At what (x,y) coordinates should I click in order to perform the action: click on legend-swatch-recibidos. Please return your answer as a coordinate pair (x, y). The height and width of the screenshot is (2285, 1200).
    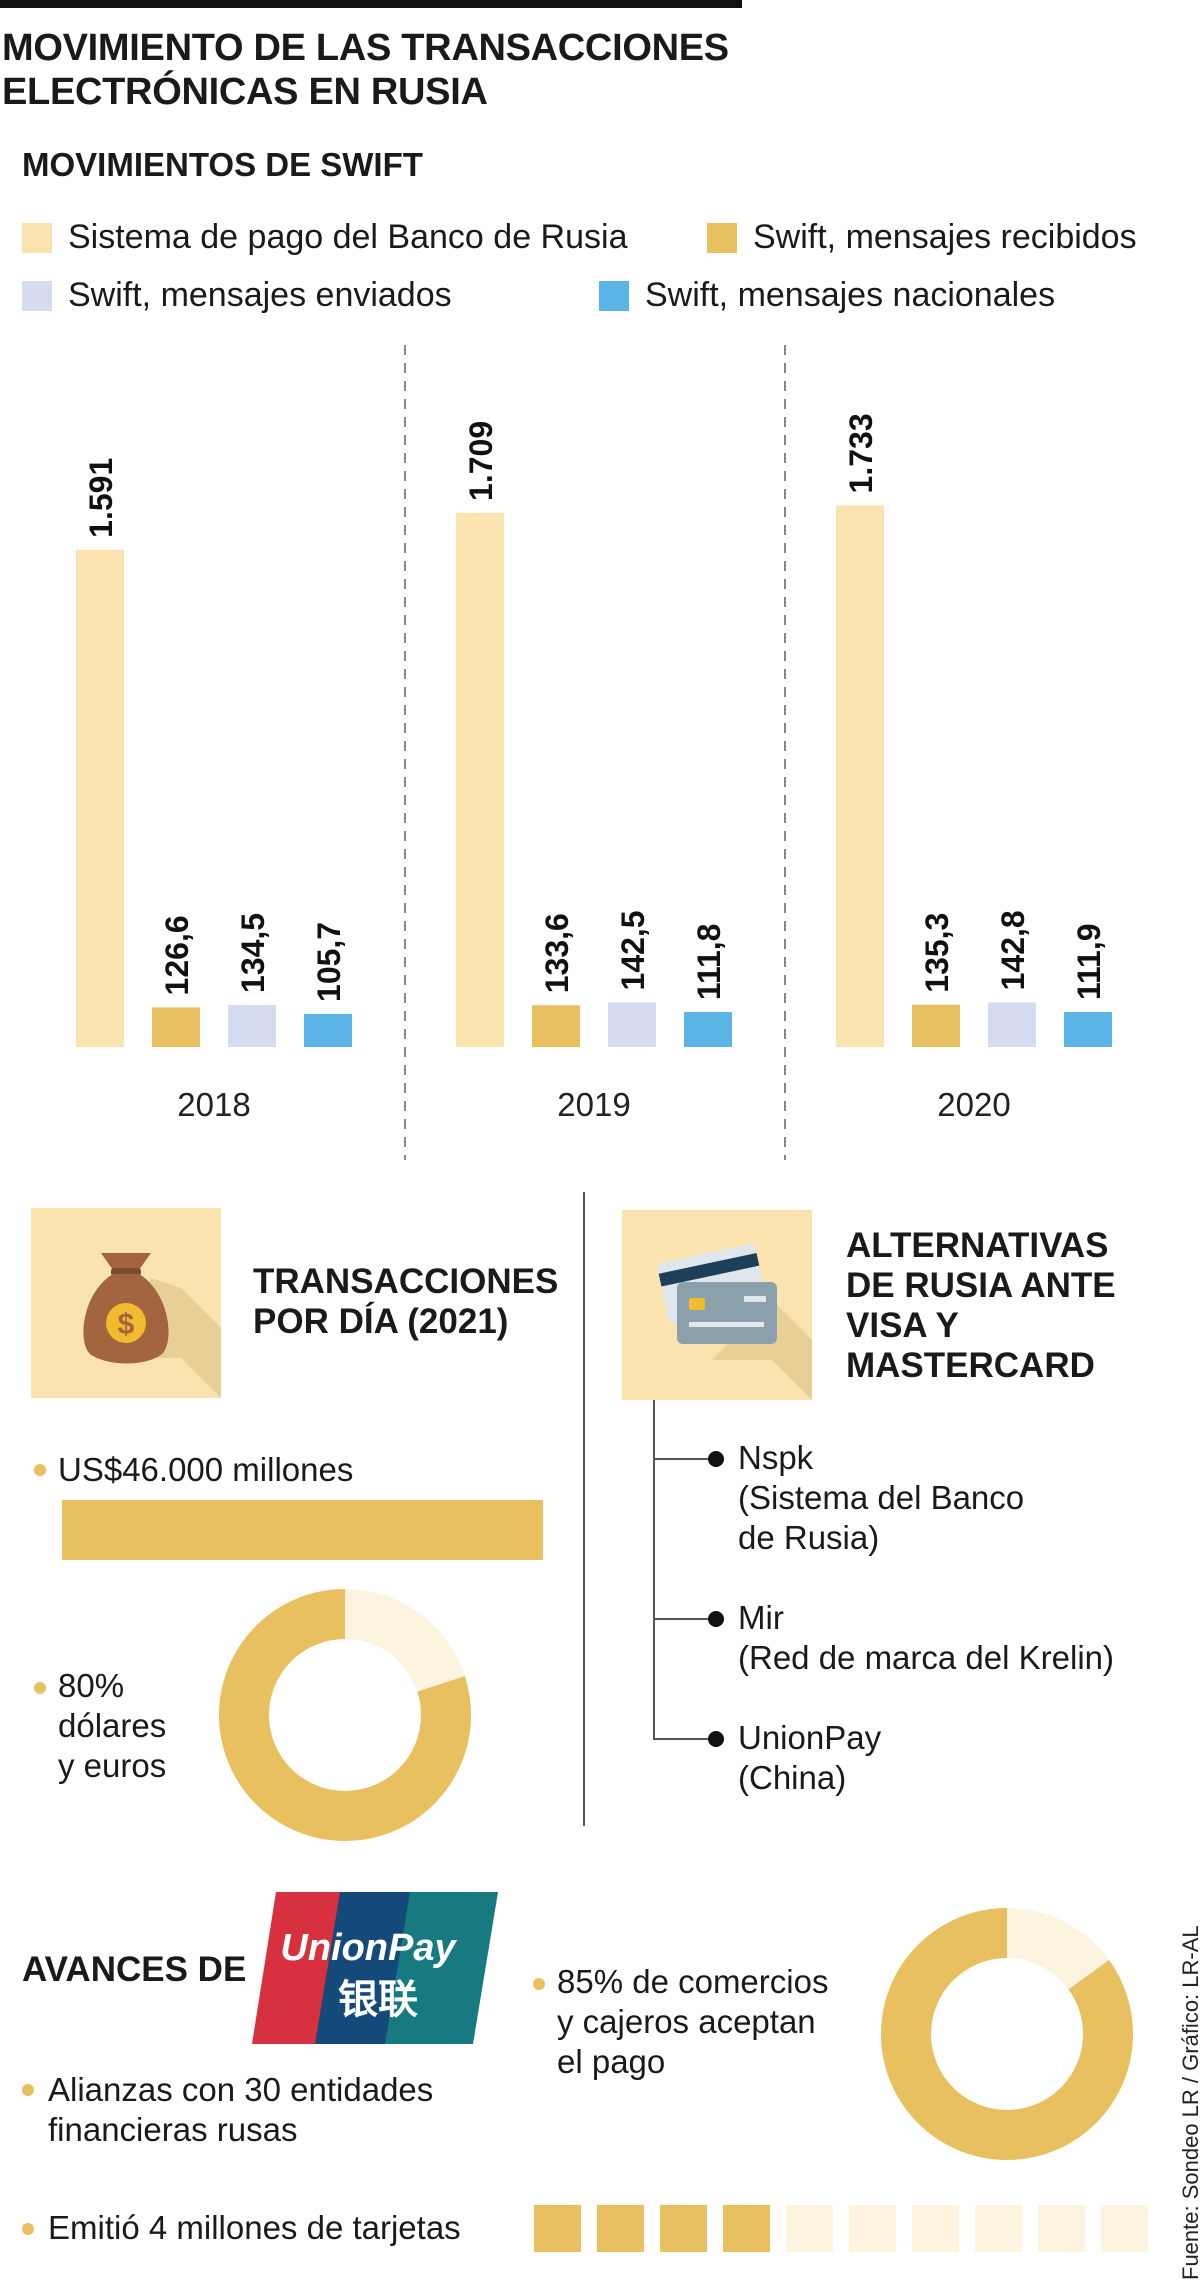
    Looking at the image, I should click on (722, 237).